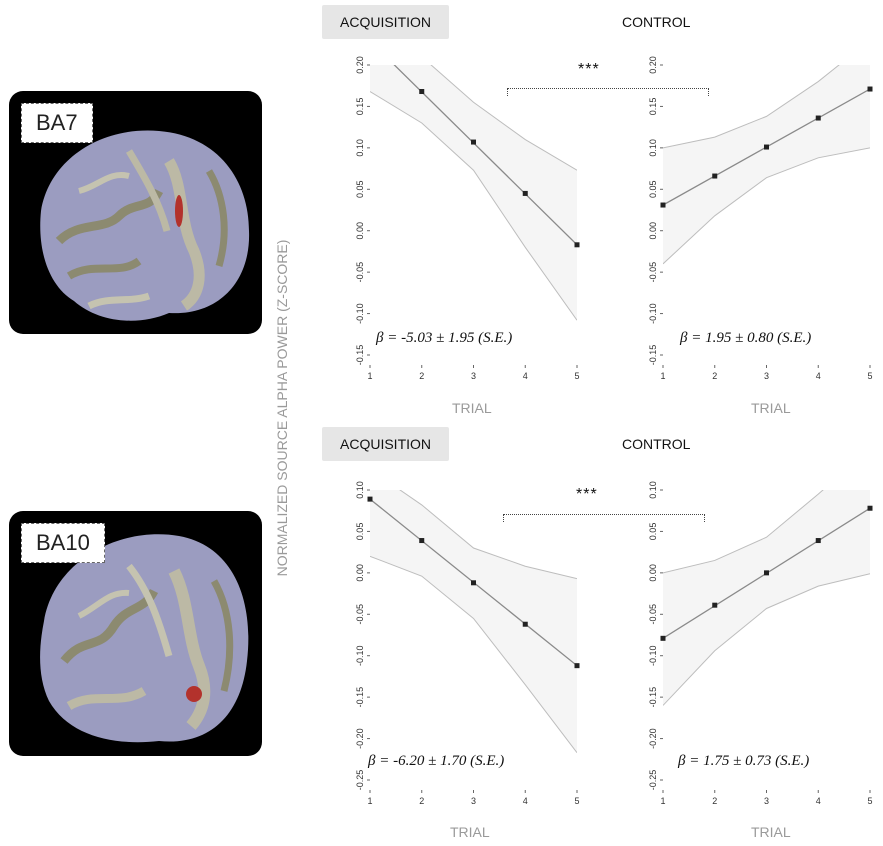 Image resolution: width=883 pixels, height=846 pixels. I want to click on beta-annotation-ba7-acquisition: β = -5.03 ± 1.95 (S.E.), so click(444, 338).